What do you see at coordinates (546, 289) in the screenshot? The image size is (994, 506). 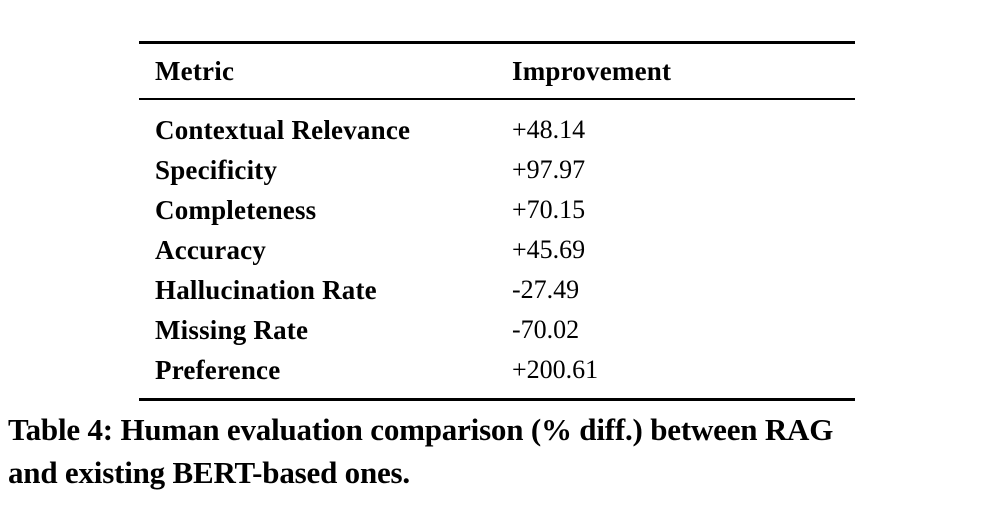 I see `improvement-value: -27.49` at bounding box center [546, 289].